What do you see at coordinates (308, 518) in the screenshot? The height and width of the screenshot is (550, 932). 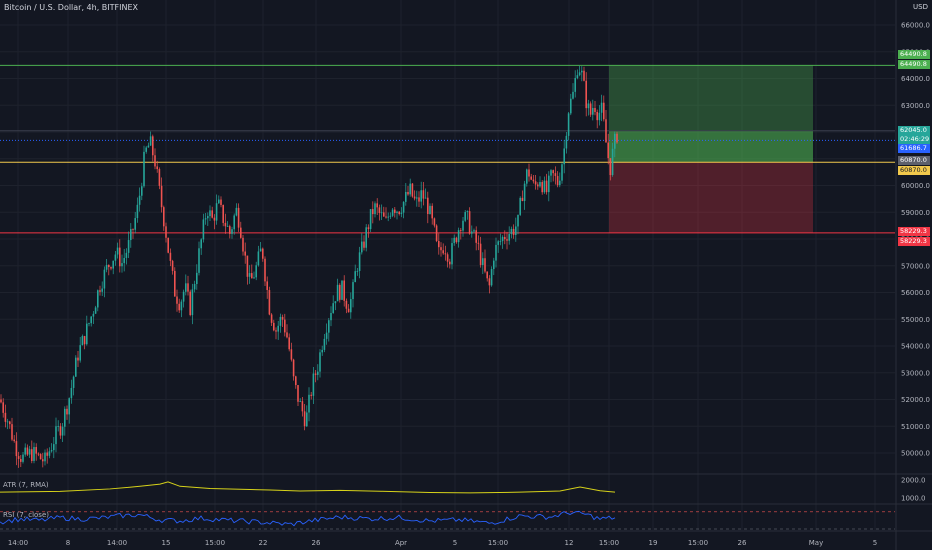 I see `rsi-line` at bounding box center [308, 518].